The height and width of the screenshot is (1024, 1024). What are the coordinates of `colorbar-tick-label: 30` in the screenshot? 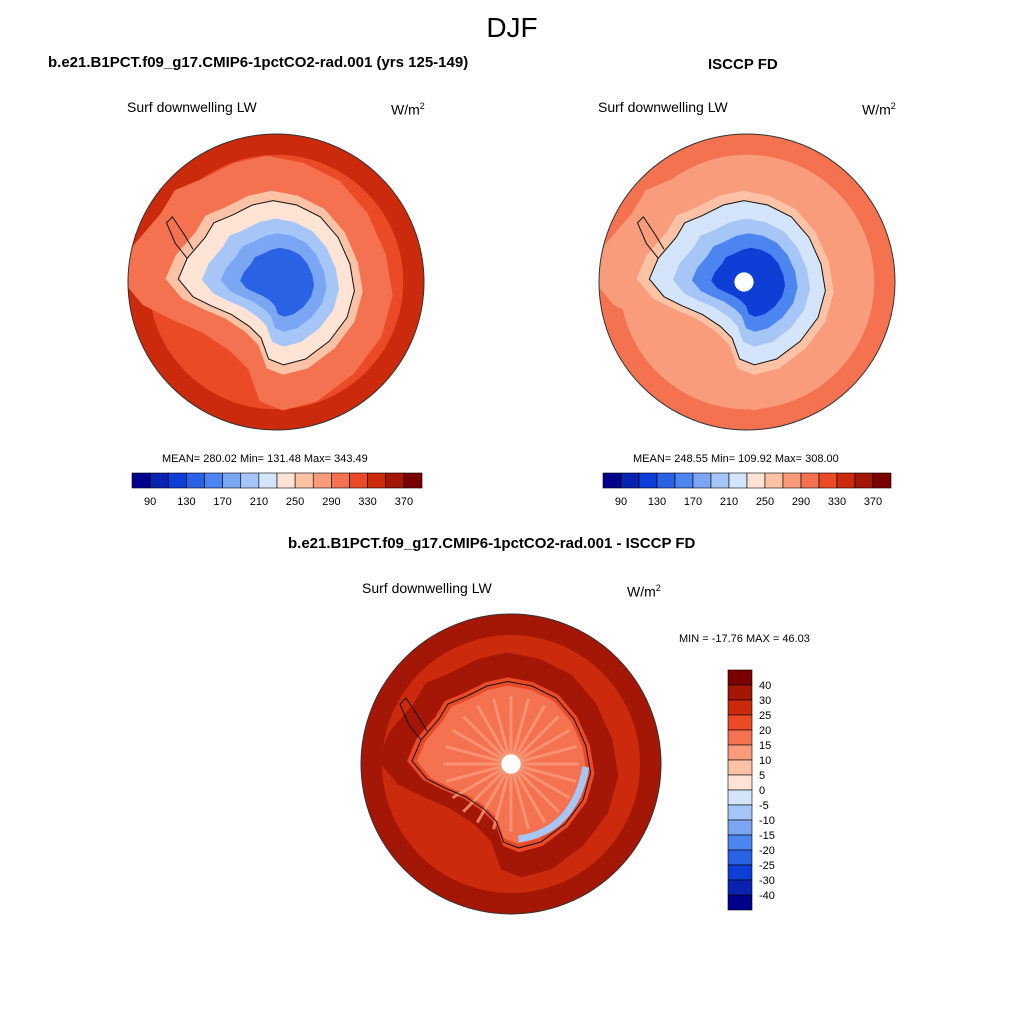 It's located at (765, 701).